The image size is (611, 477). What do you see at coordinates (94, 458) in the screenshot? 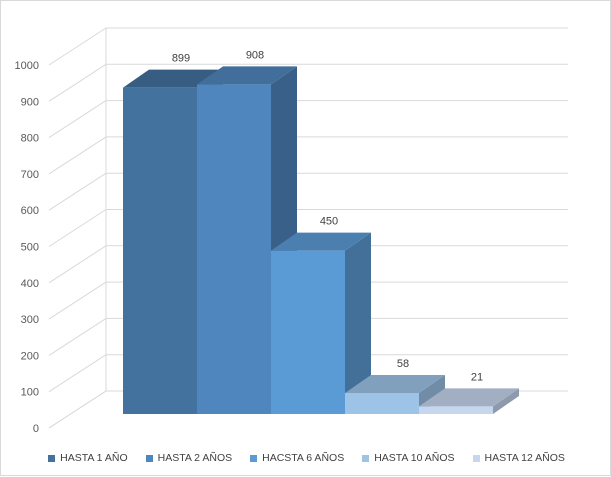
I see `legend-label: HASTA 1 AÑO` at bounding box center [94, 458].